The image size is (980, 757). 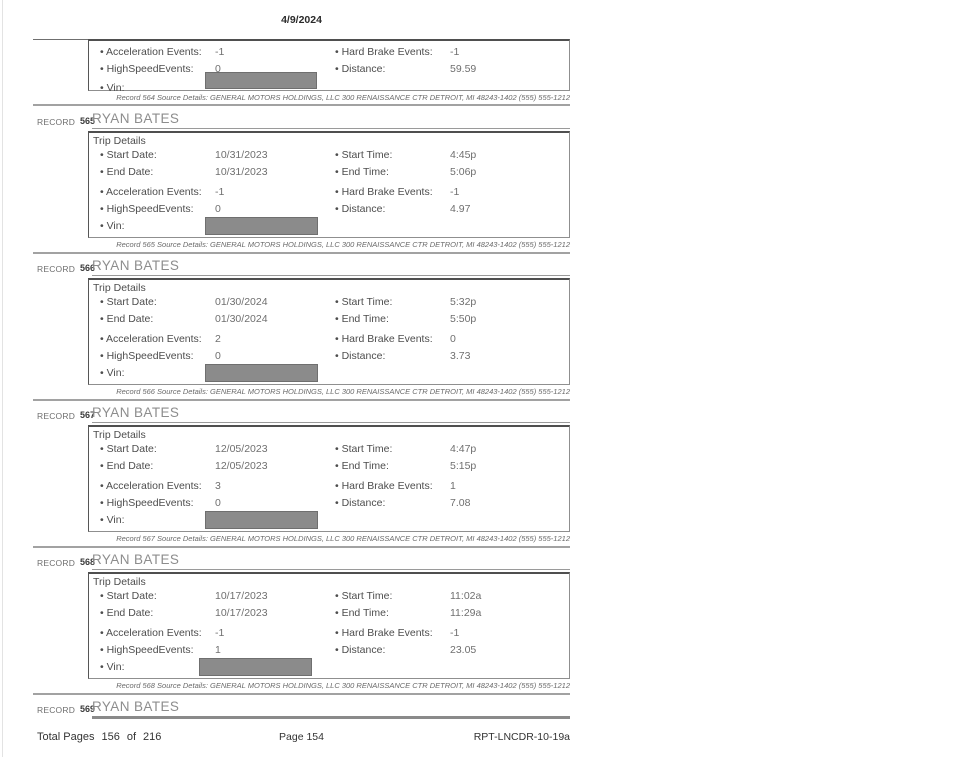 I want to click on trip-row: • End Date: 01/30/2024 • End Time: 5:50p, so click(x=329, y=319).